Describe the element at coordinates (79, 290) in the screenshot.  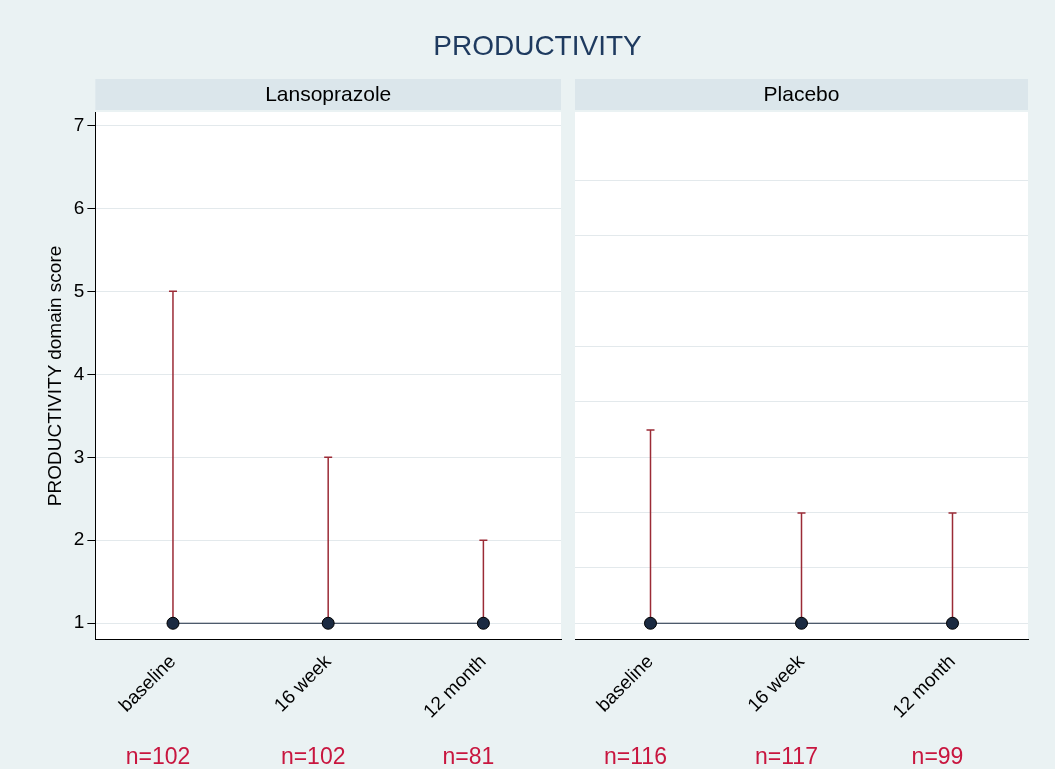
I see `y-tick-label: 5` at that location.